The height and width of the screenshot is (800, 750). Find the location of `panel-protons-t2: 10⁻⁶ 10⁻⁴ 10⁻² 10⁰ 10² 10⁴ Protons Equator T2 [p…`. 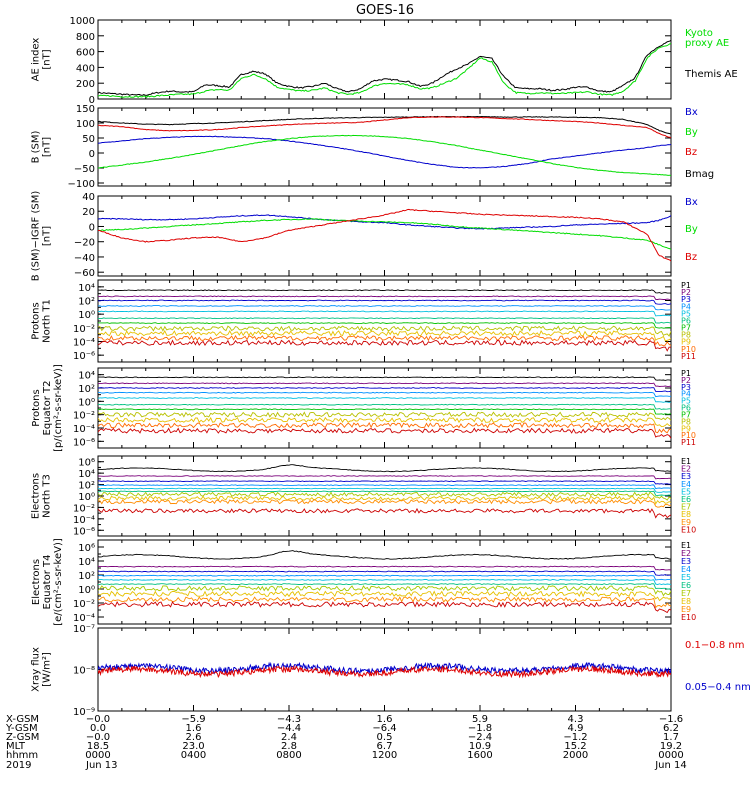

panel-protons-t2: 10⁻⁶ 10⁻⁴ 10⁻² 10⁰ 10² 10⁴ Protons Equator T2 [p… is located at coordinates (363, 408).